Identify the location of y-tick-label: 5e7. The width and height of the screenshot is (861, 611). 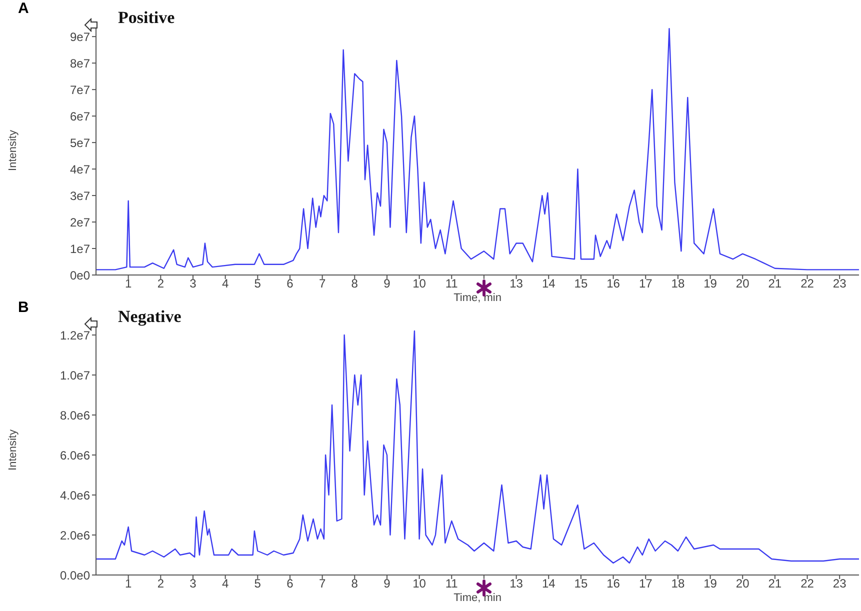
(80, 143).